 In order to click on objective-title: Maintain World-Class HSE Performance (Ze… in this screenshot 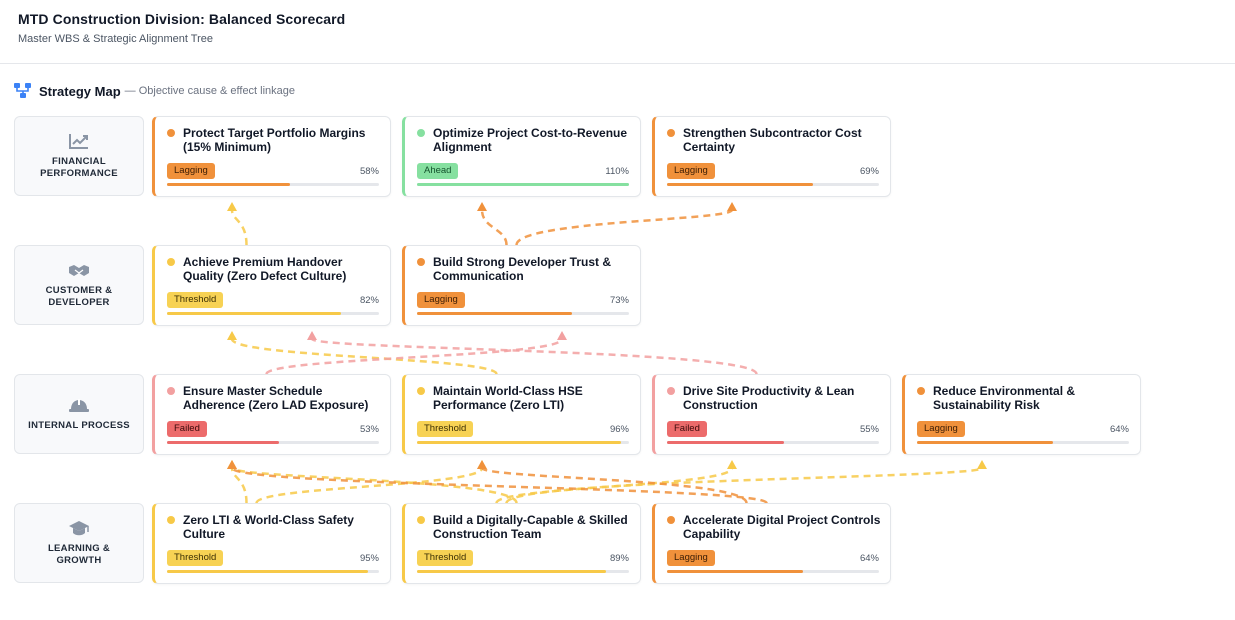, I will do `click(508, 398)`.